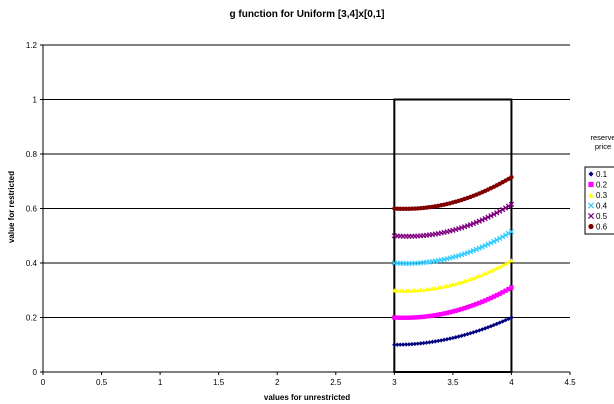 This screenshot has width=614, height=404. I want to click on x-tick-label: 2, so click(277, 382).